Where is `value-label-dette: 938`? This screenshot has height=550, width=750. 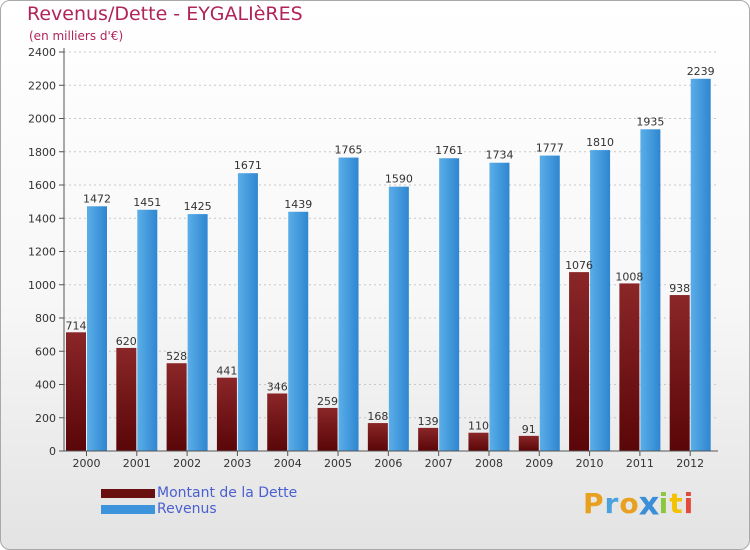 value-label-dette: 938 is located at coordinates (679, 288).